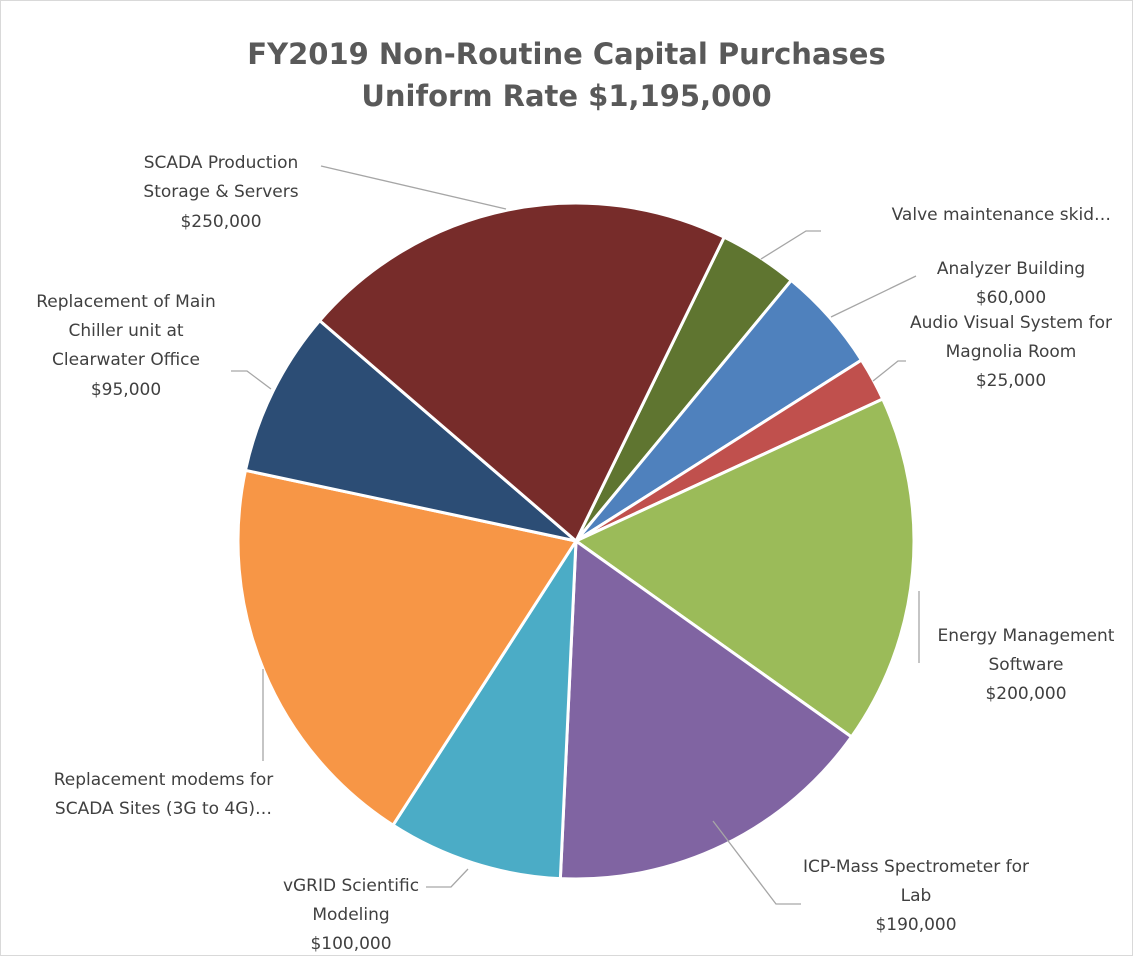 Image resolution: width=1133 pixels, height=956 pixels. What do you see at coordinates (1011, 269) in the screenshot?
I see `slice-label: Analyzer Building` at bounding box center [1011, 269].